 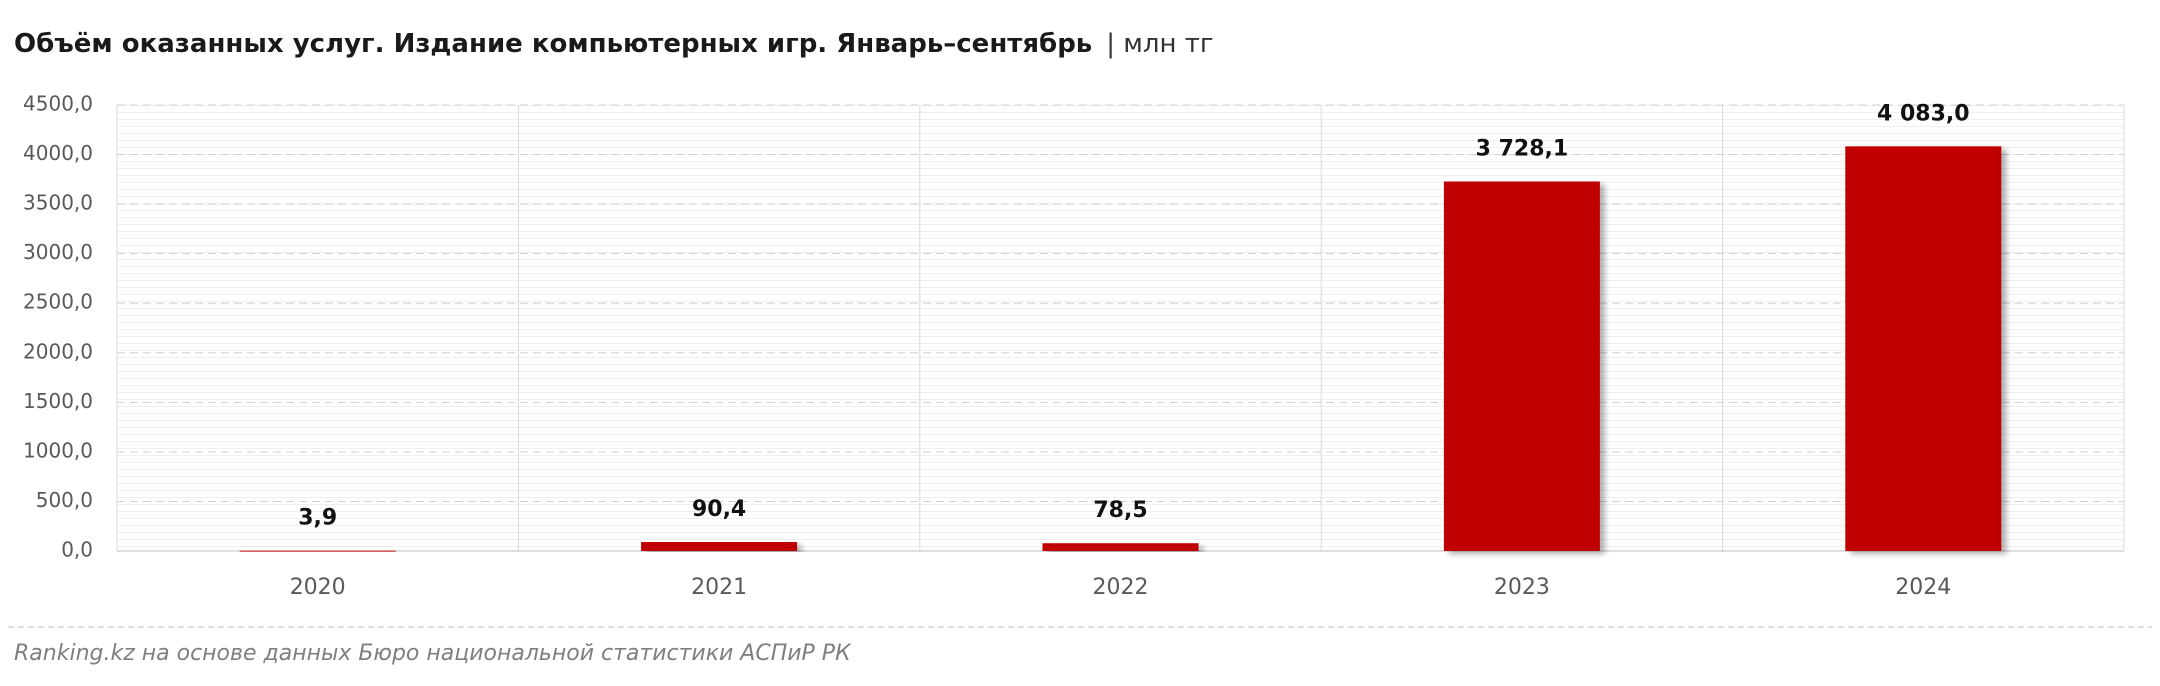 What do you see at coordinates (58, 153) in the screenshot?
I see `y-tick-label: 4000,0` at bounding box center [58, 153].